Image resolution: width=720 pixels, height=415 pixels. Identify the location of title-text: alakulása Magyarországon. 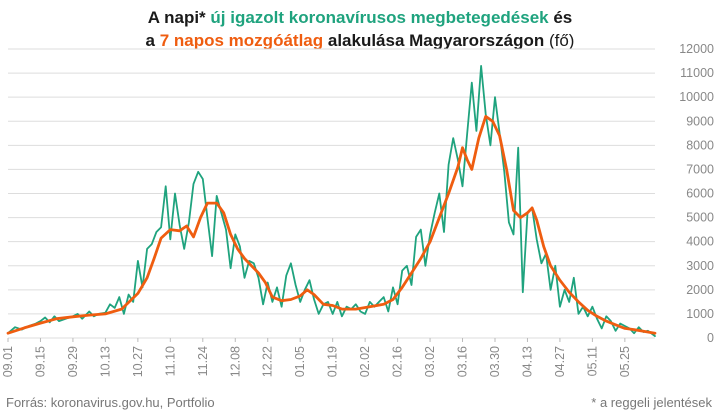
(434, 40).